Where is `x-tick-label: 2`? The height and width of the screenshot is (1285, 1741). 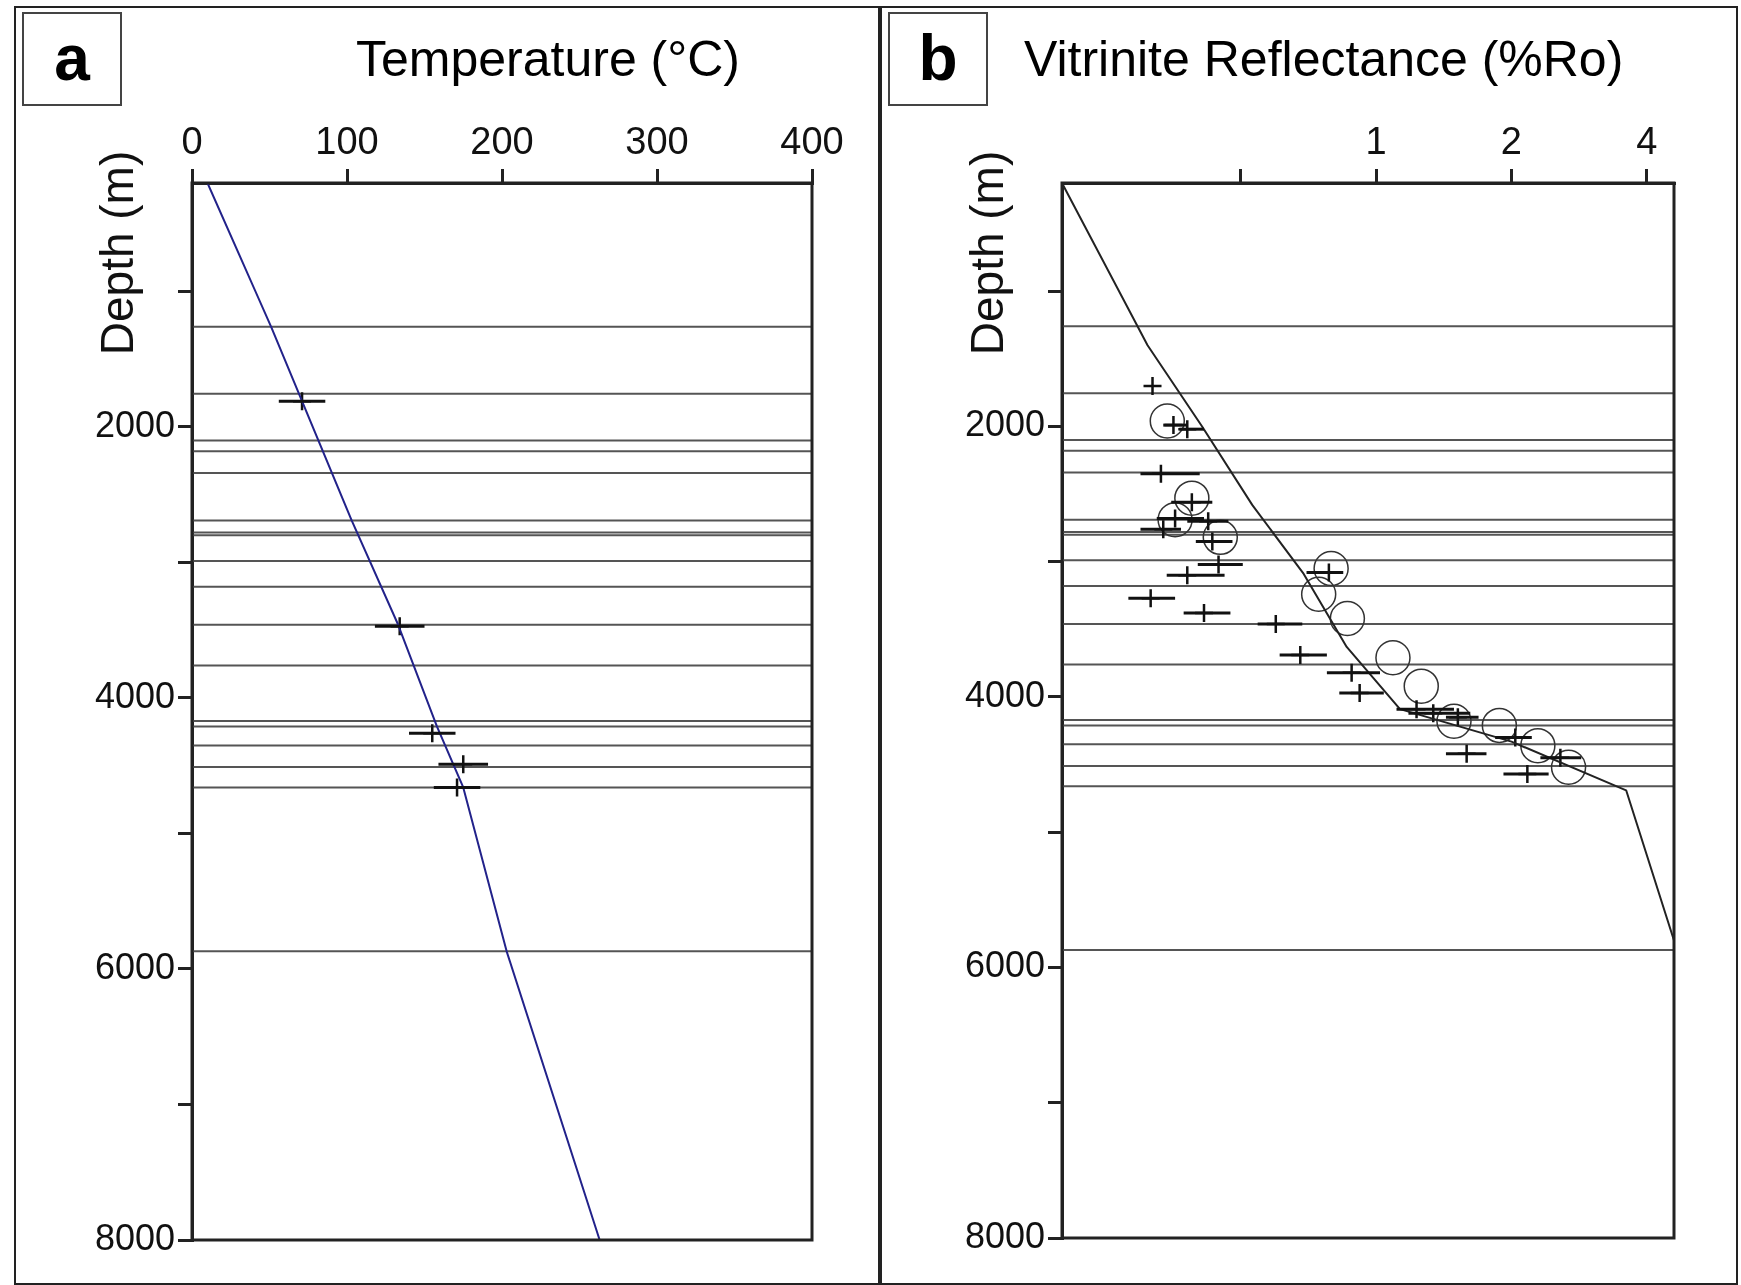
x-tick-label: 2 is located at coordinates (1511, 140).